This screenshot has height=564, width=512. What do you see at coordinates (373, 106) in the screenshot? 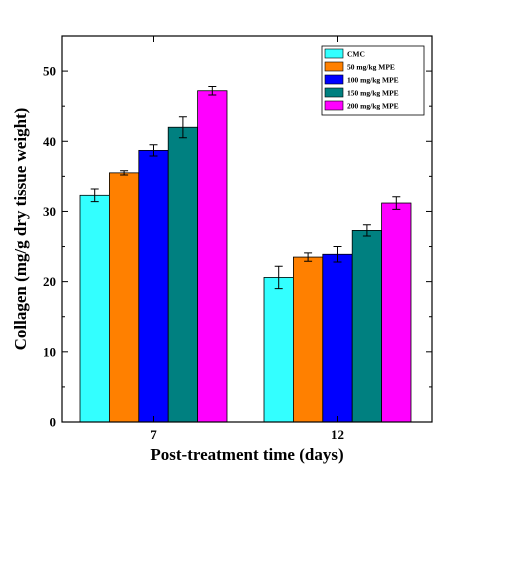
I see `legend-label: 200 mg/kg MPE` at bounding box center [373, 106].